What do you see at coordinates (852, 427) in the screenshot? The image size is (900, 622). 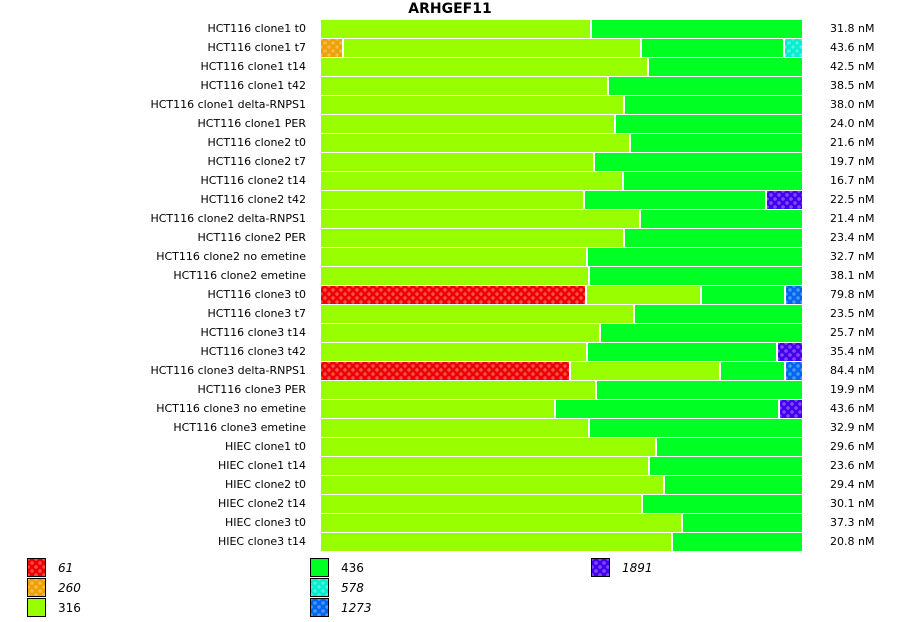 I see `row-total-value: 32.9 nM` at bounding box center [852, 427].